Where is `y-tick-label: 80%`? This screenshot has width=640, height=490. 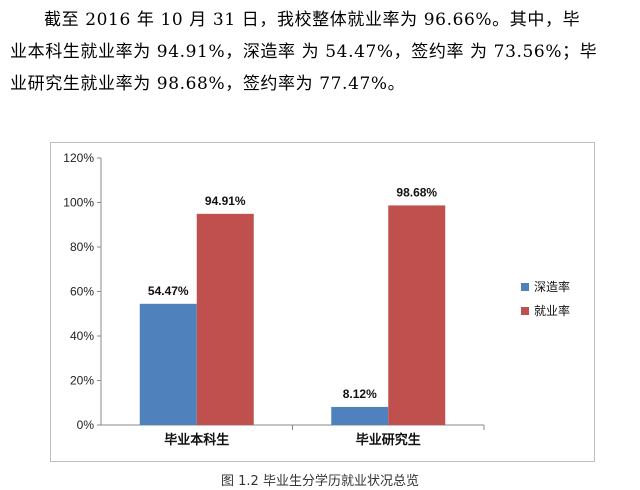 y-tick-label: 80% is located at coordinates (82, 247).